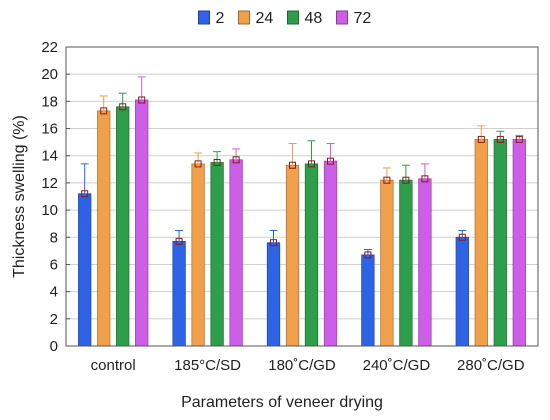 The width and height of the screenshot is (550, 420). Describe the element at coordinates (113, 365) in the screenshot. I see `x-tick-label: control` at that location.